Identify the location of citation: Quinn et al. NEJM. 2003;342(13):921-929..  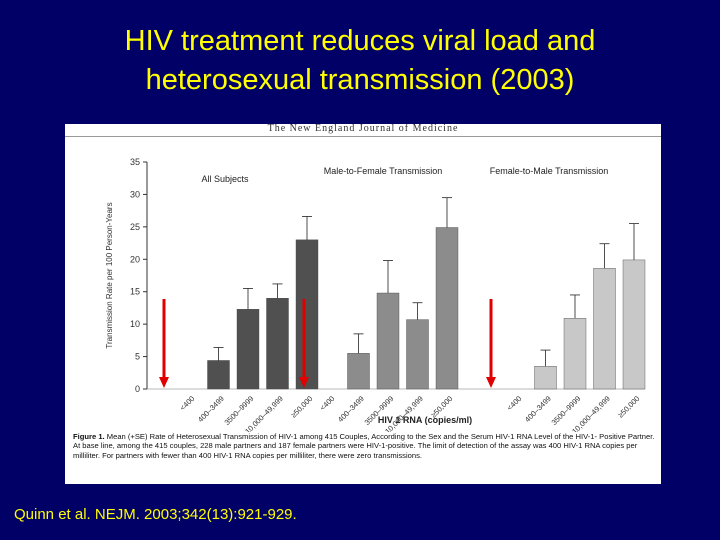
(155, 514).